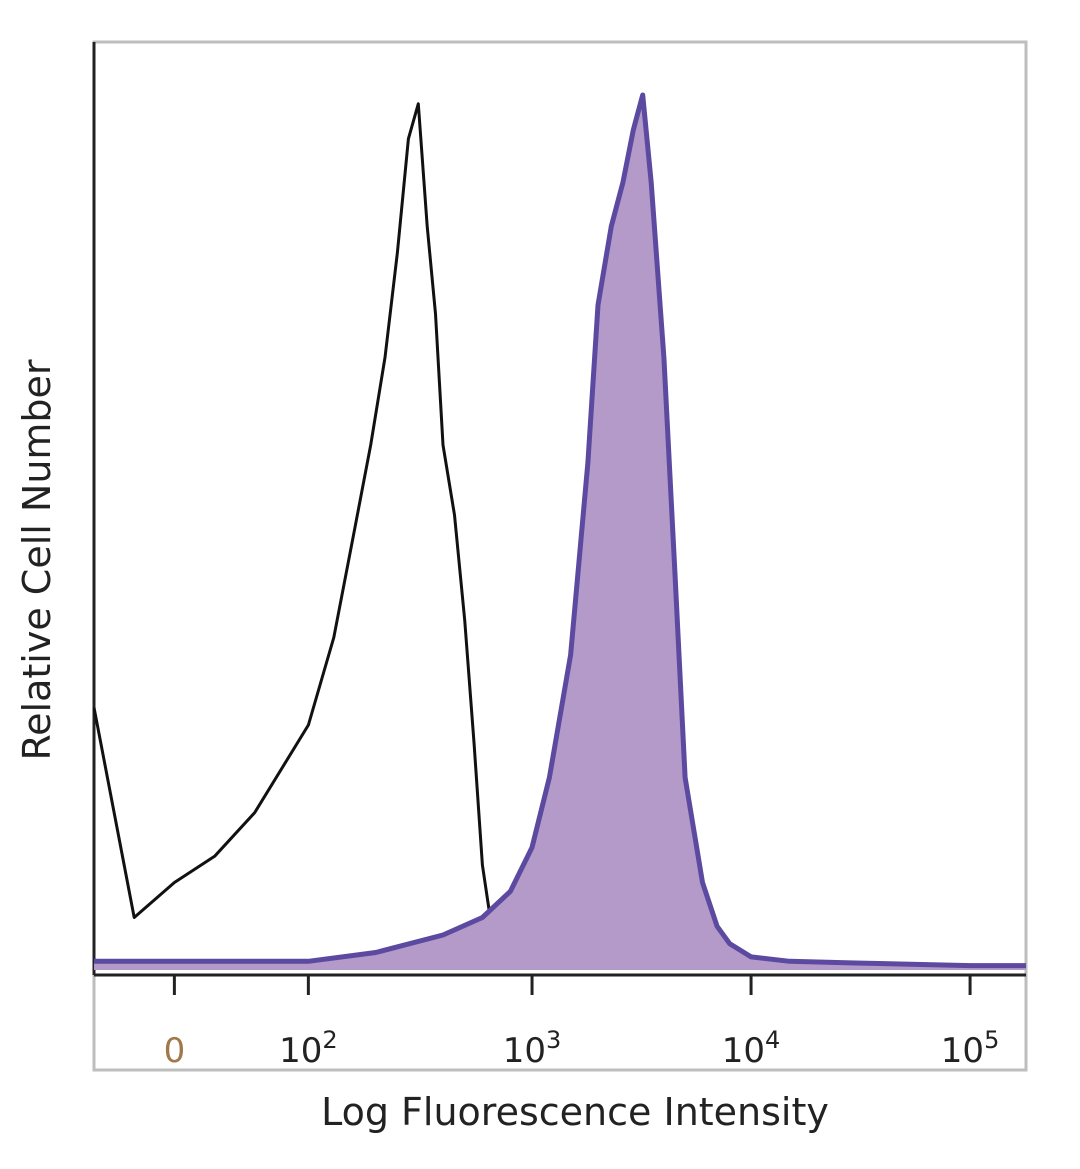 The width and height of the screenshot is (1080, 1169). What do you see at coordinates (582, 1023) in the screenshot?
I see `x-tick-layer: 0 10² 10³ 10⁴ 10⁵` at bounding box center [582, 1023].